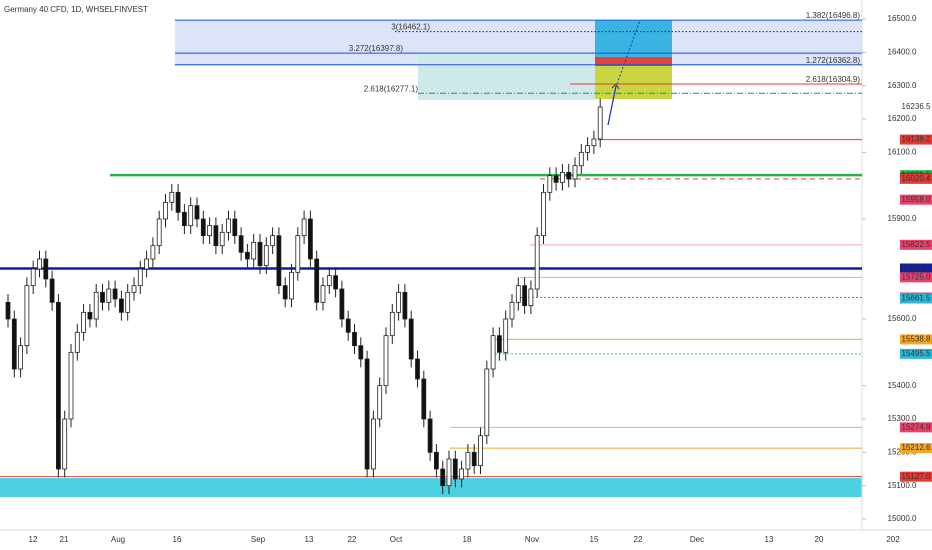 The width and height of the screenshot is (932, 550). I want to click on fib-label: 2.618(16277.1), so click(391, 88).